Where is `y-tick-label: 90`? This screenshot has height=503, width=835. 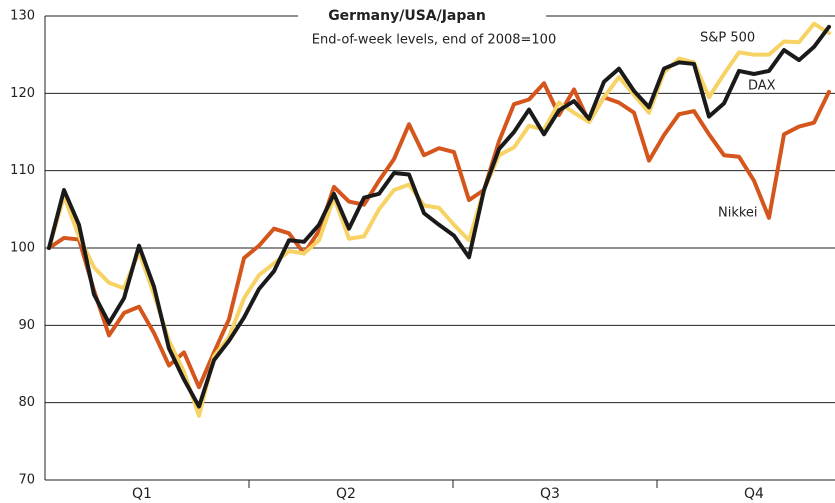 y-tick-label: 90 is located at coordinates (26, 325).